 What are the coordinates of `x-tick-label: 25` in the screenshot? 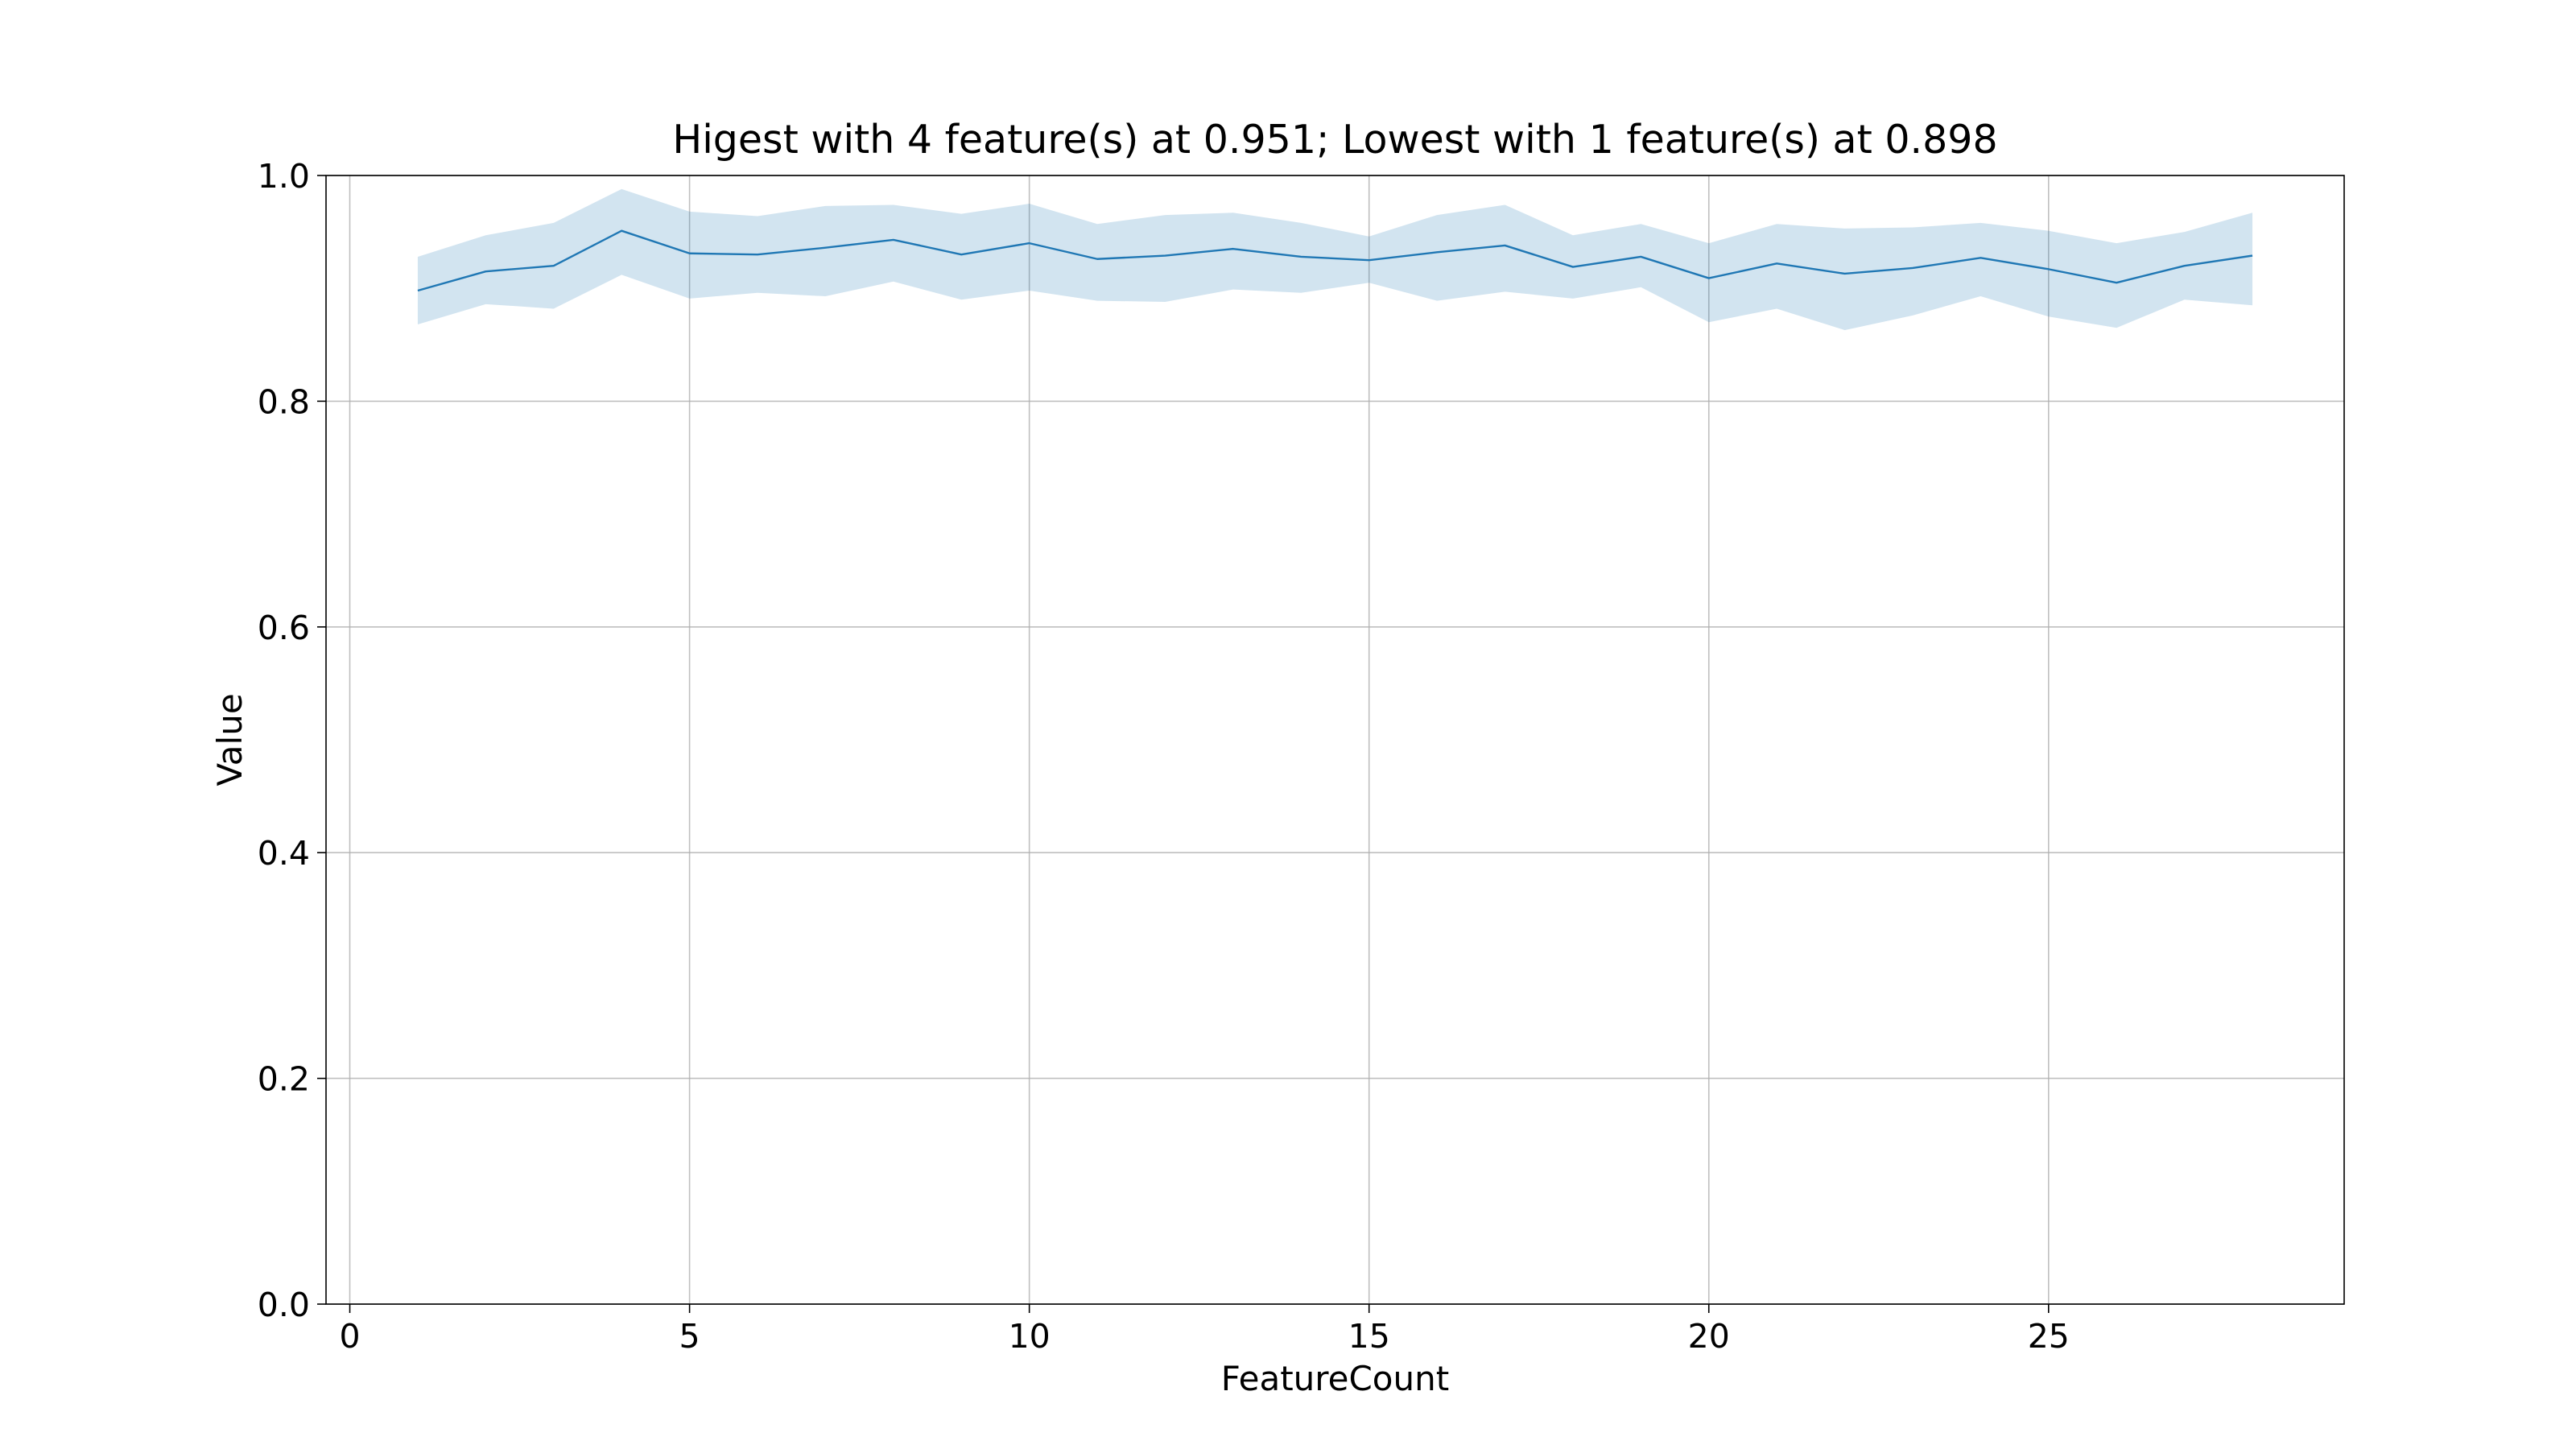 It's located at (2049, 1336).